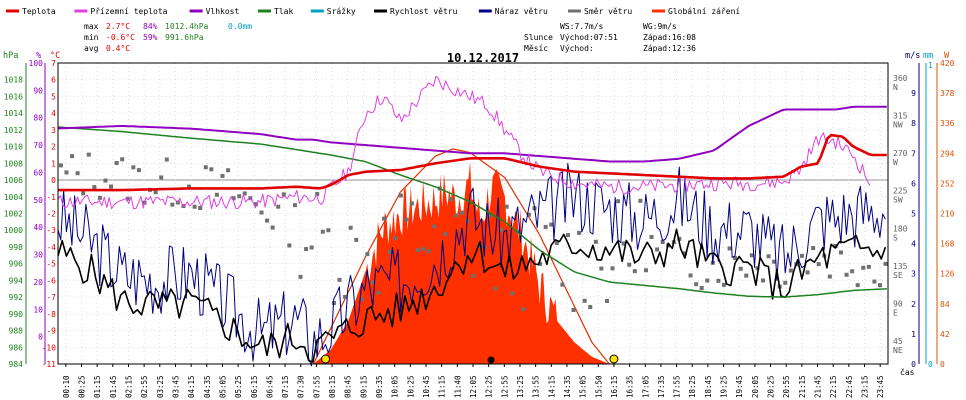 This screenshot has height=400, width=966. I want to click on celsius-tick-label: -1, so click(51, 197).